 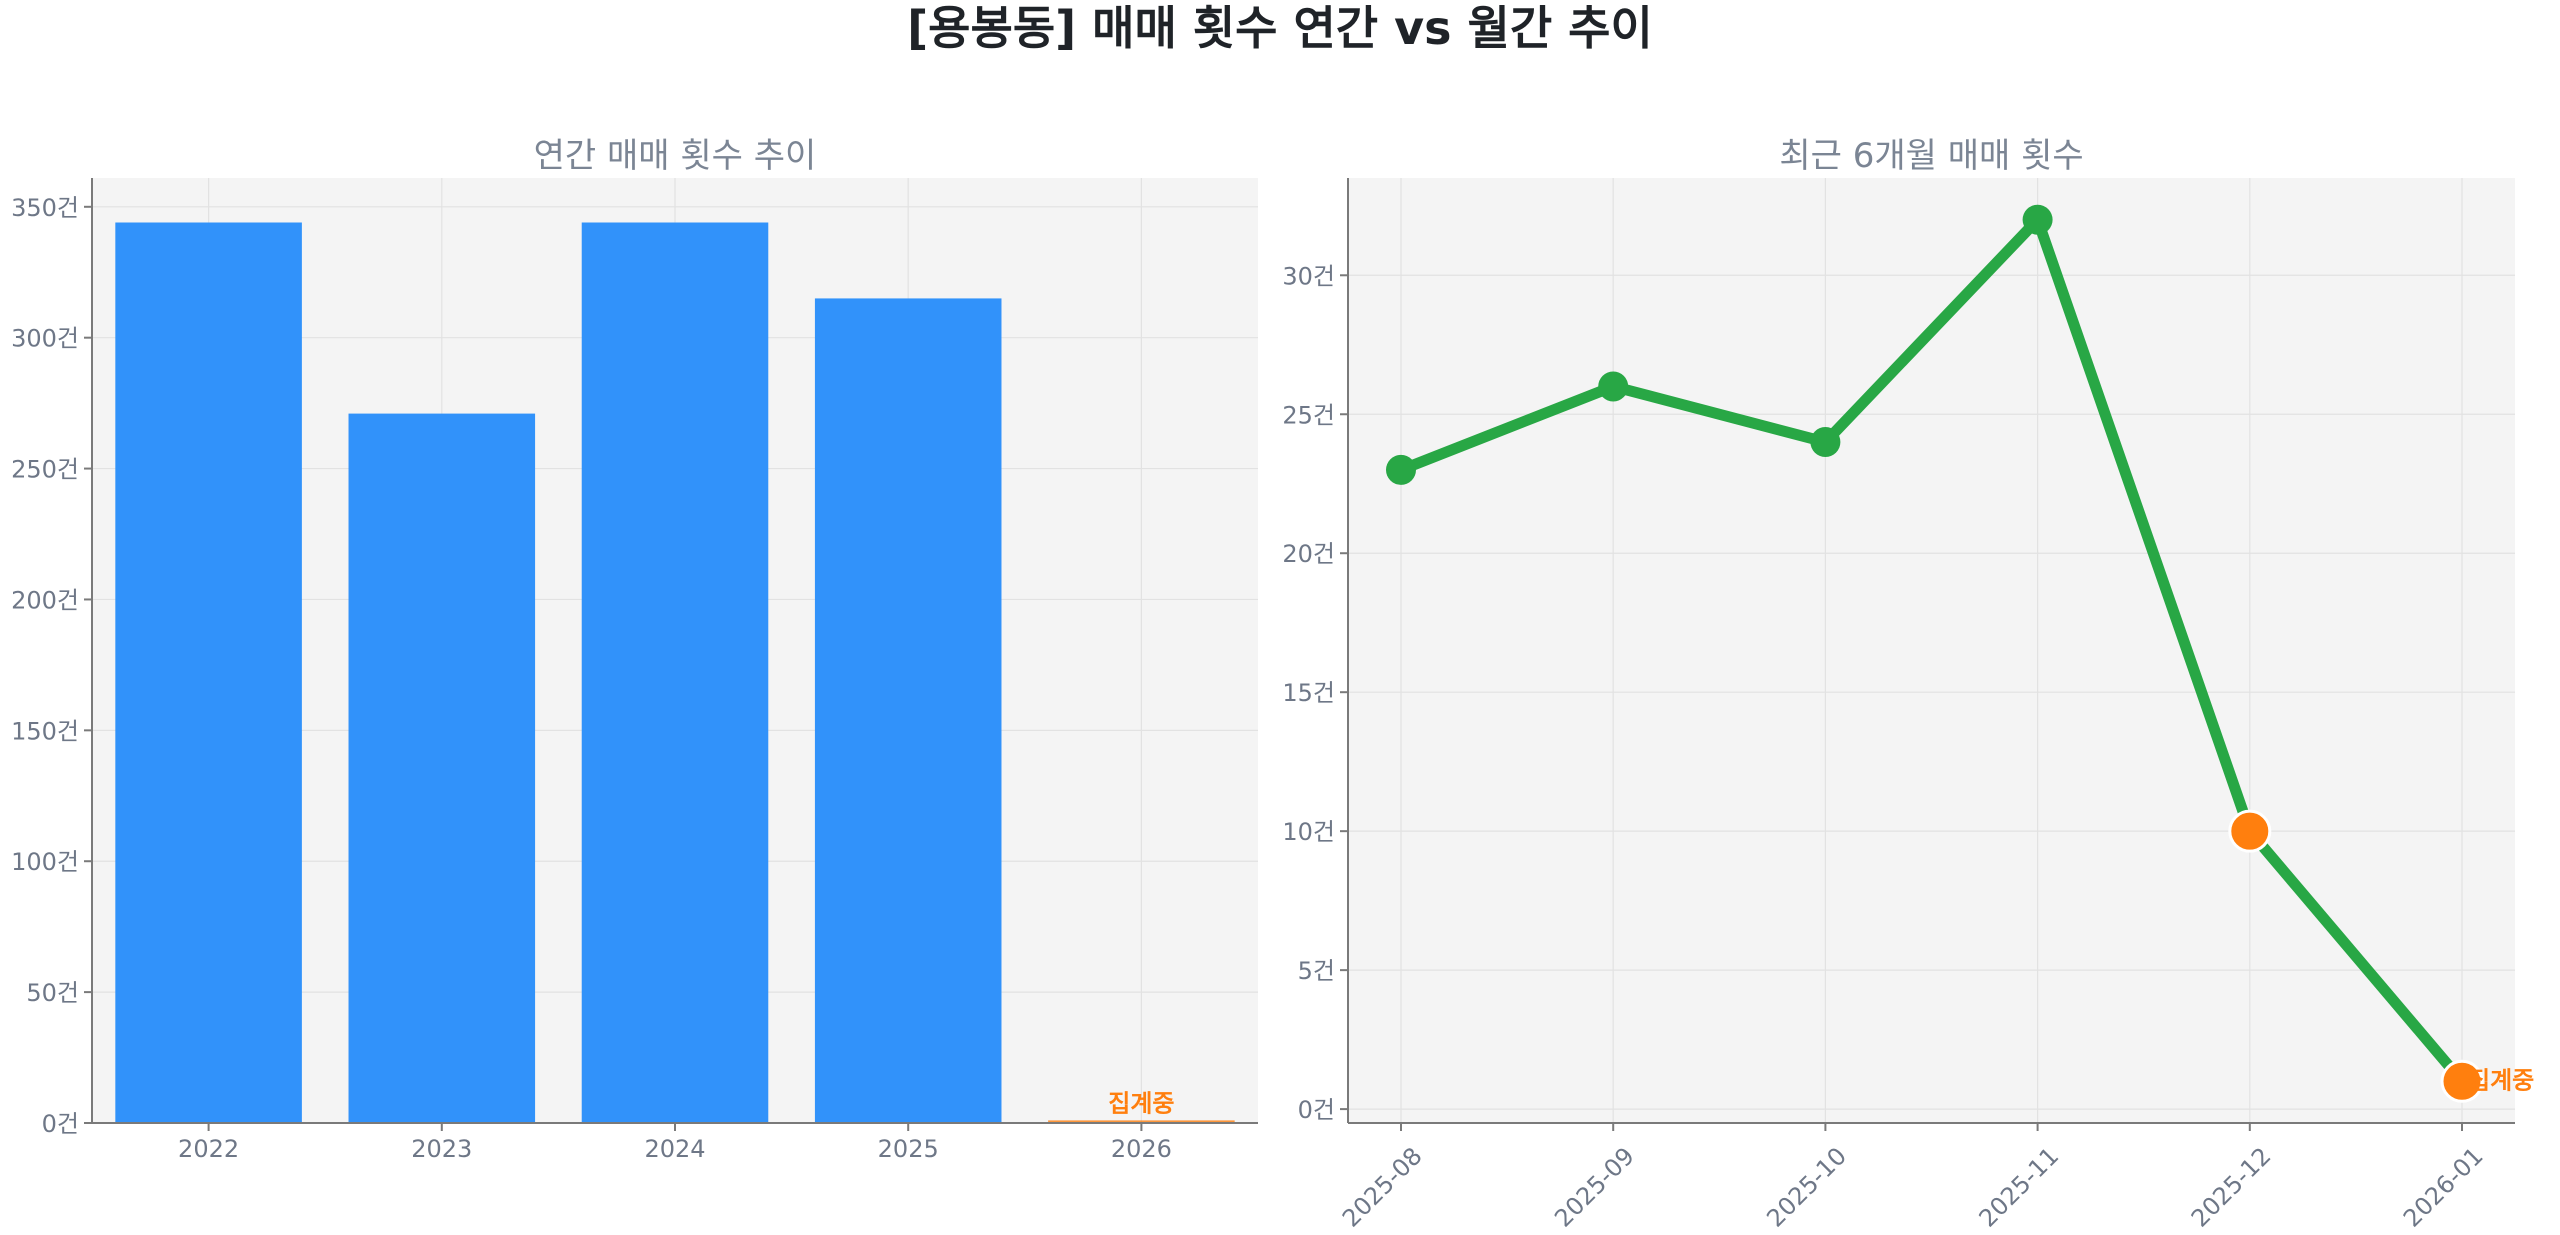 I want to click on x-tick-label: 2022, so click(x=208, y=1149).